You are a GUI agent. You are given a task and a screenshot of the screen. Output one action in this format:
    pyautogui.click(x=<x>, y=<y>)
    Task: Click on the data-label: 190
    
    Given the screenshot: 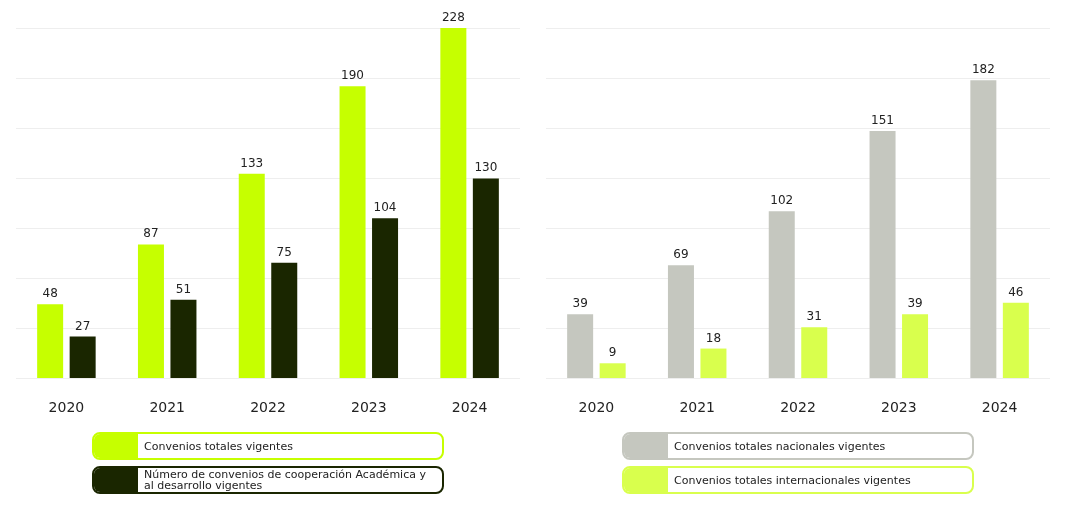 What is the action you would take?
    pyautogui.click(x=352, y=75)
    